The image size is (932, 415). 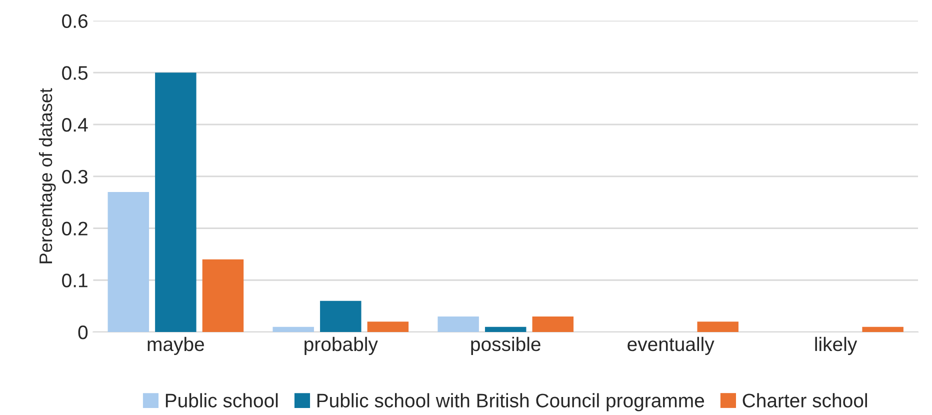 What do you see at coordinates (75, 229) in the screenshot?
I see `y-tick-label: 0.2` at bounding box center [75, 229].